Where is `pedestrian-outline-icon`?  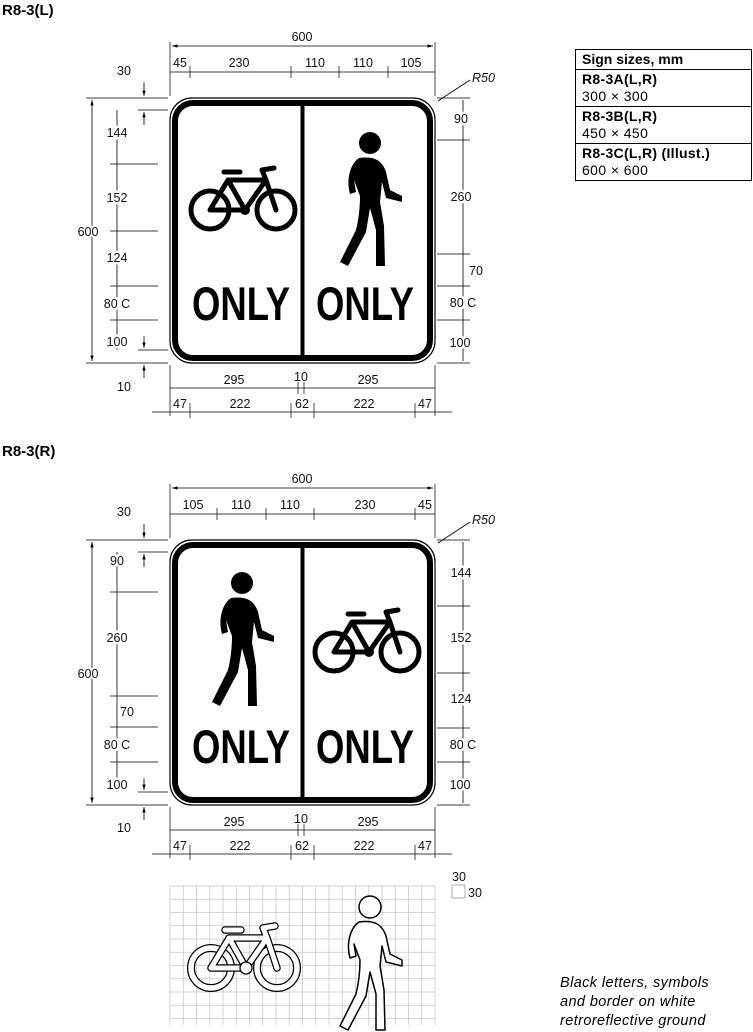 pedestrian-outline-icon is located at coordinates (371, 963).